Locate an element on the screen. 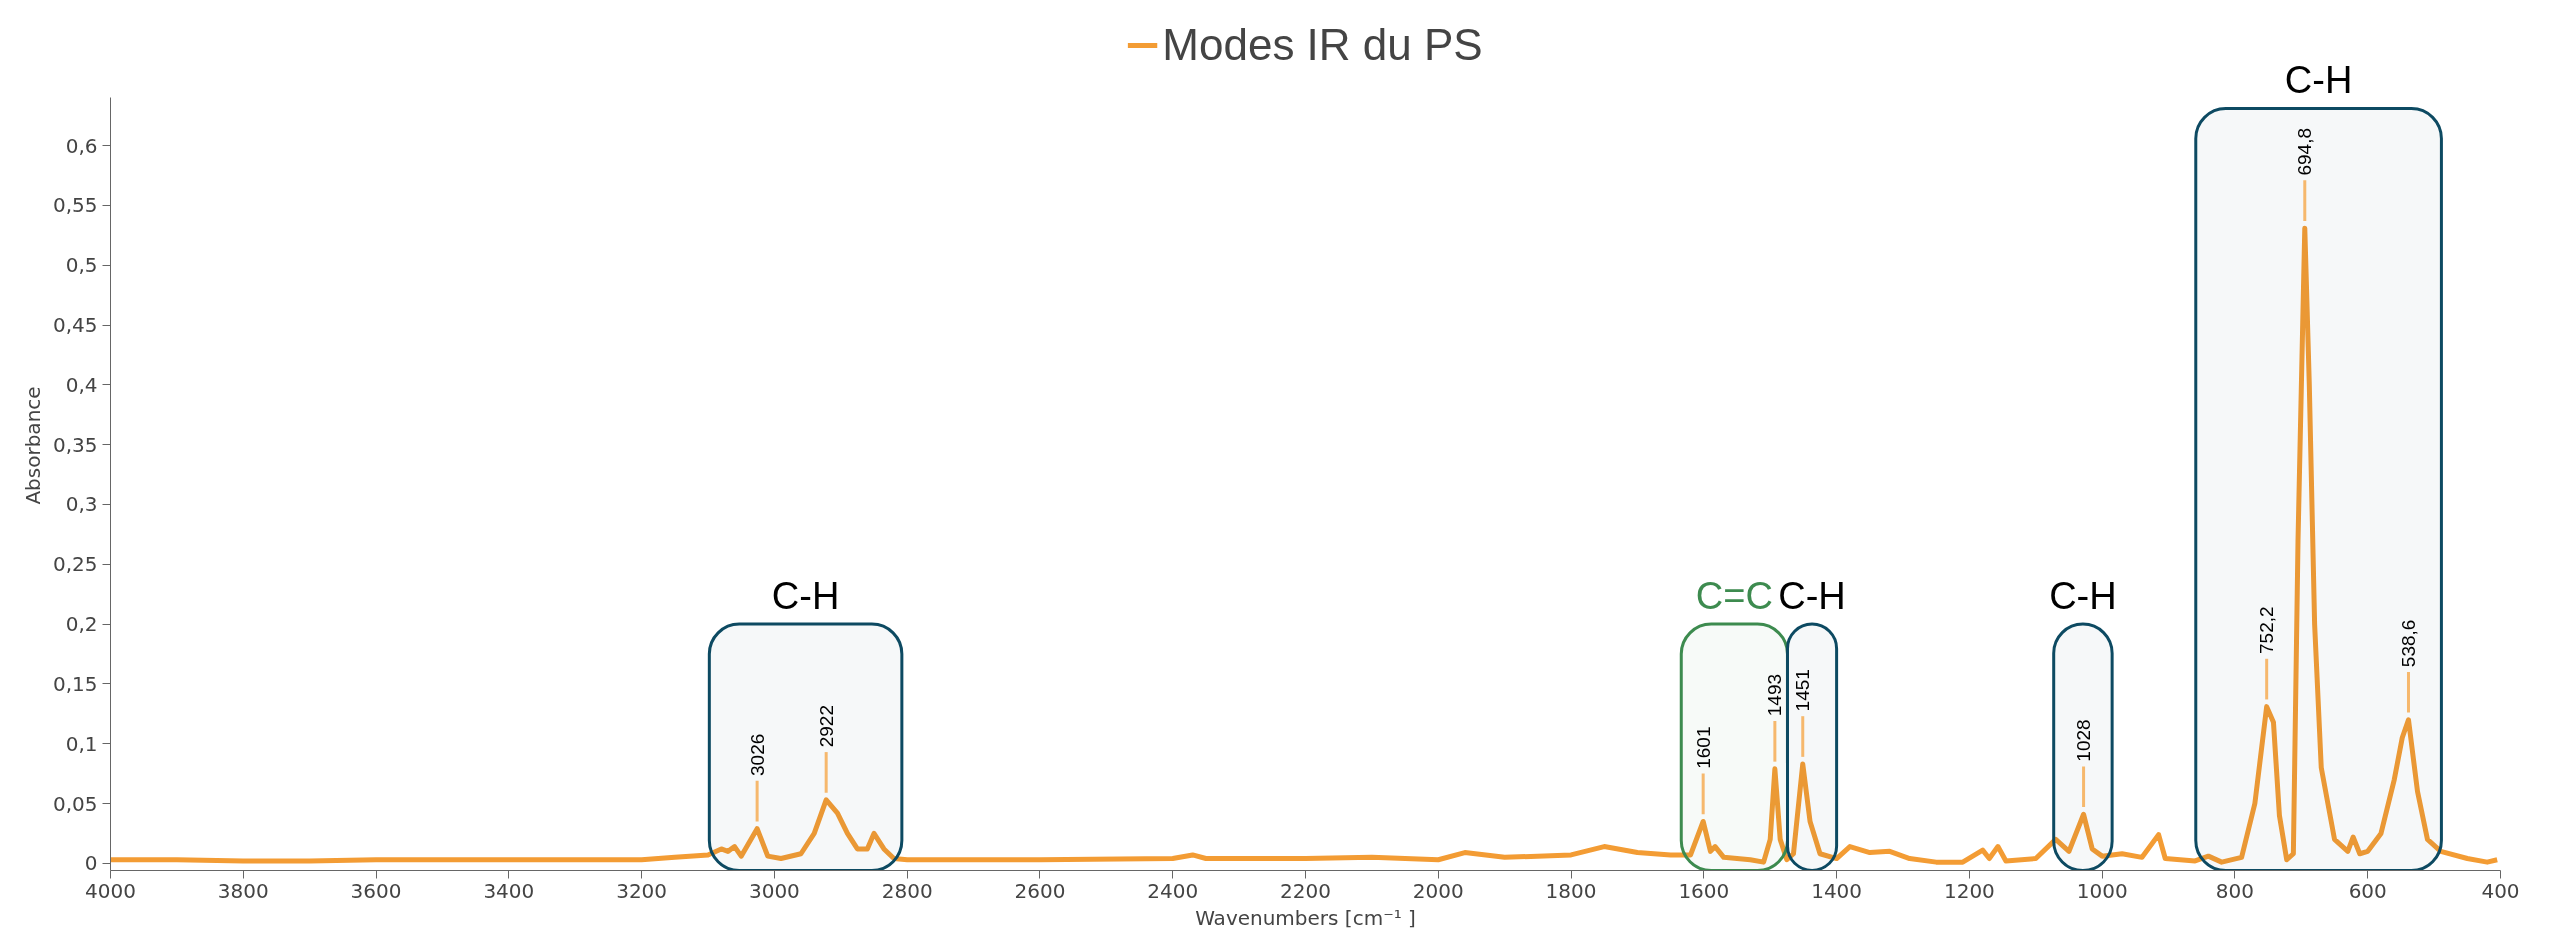 This screenshot has width=2554, height=947. x-tick-label: 2000 is located at coordinates (1438, 890).